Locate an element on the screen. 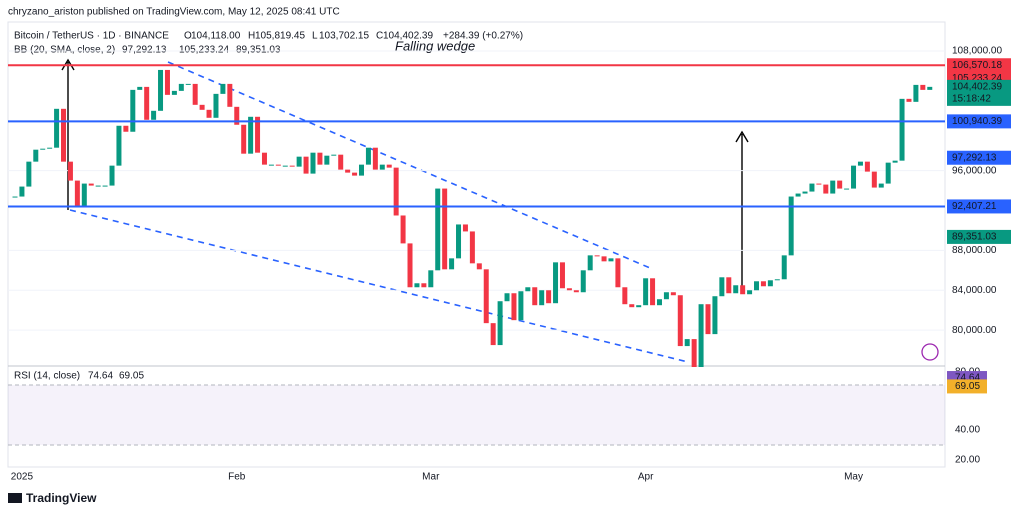 The image size is (1024, 522). bb-name: BB (20, SMA, close, 2) is located at coordinates (64, 50).